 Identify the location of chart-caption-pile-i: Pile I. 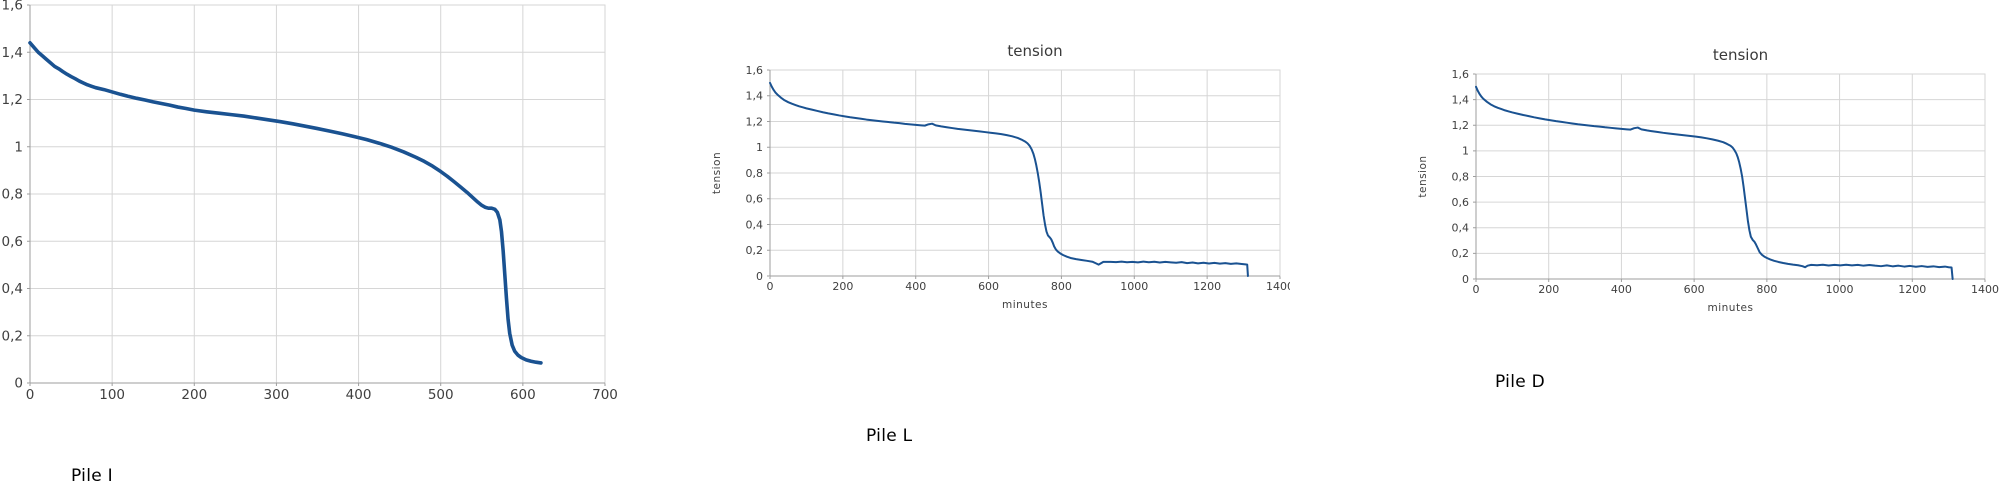
(92, 476).